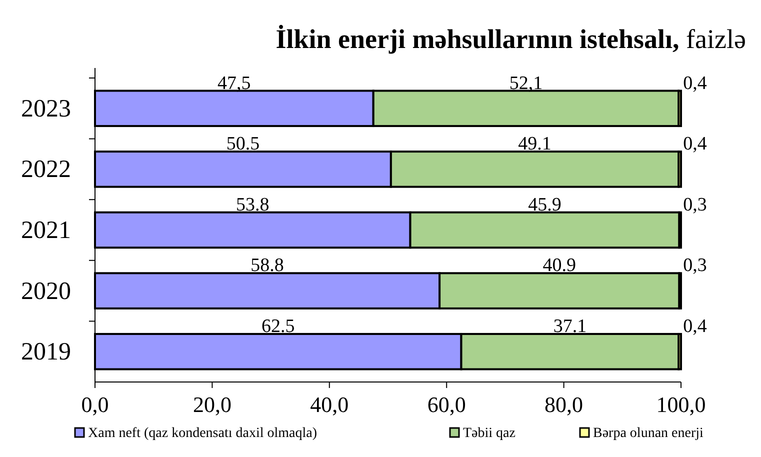  Describe the element at coordinates (535, 144) in the screenshot. I see `data-label: 49.1` at that location.